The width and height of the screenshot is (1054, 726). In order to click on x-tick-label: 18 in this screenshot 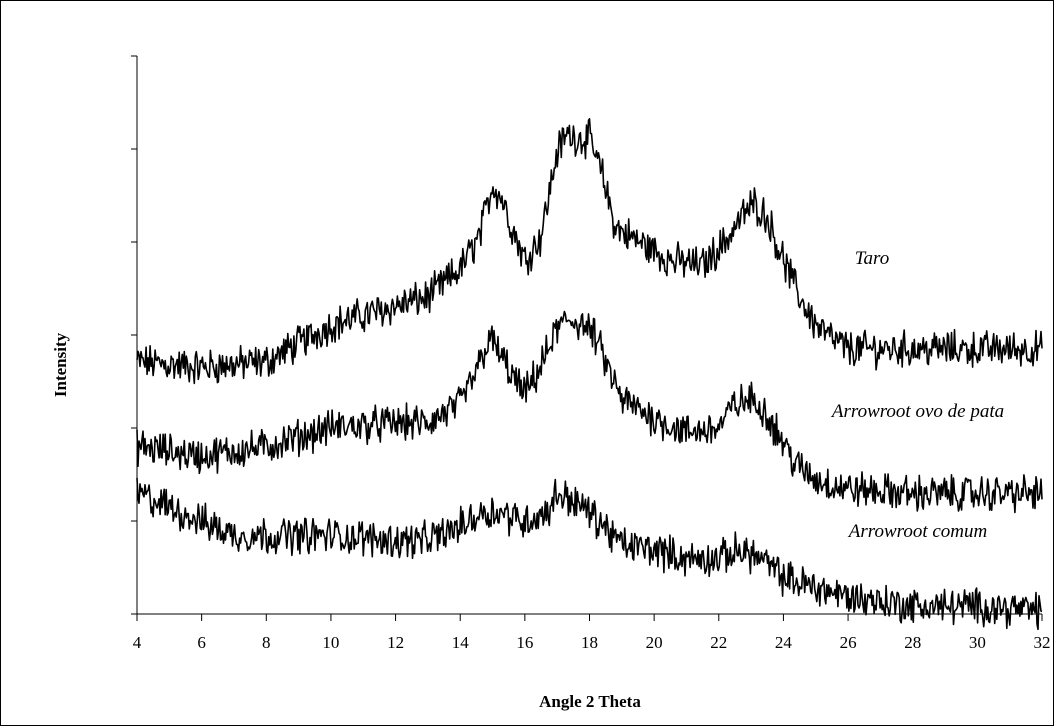, I will do `click(589, 642)`.